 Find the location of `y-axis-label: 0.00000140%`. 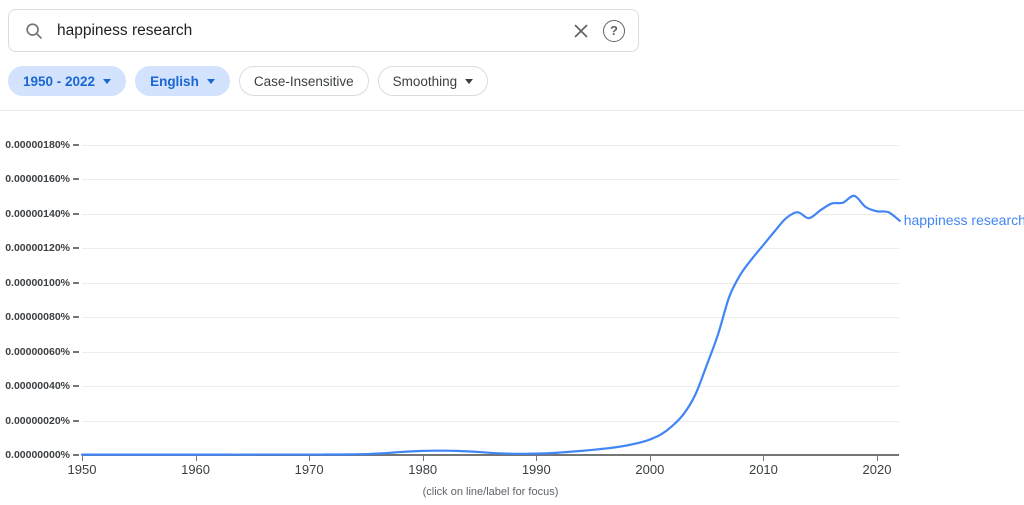

y-axis-label: 0.00000140% is located at coordinates (37, 213).